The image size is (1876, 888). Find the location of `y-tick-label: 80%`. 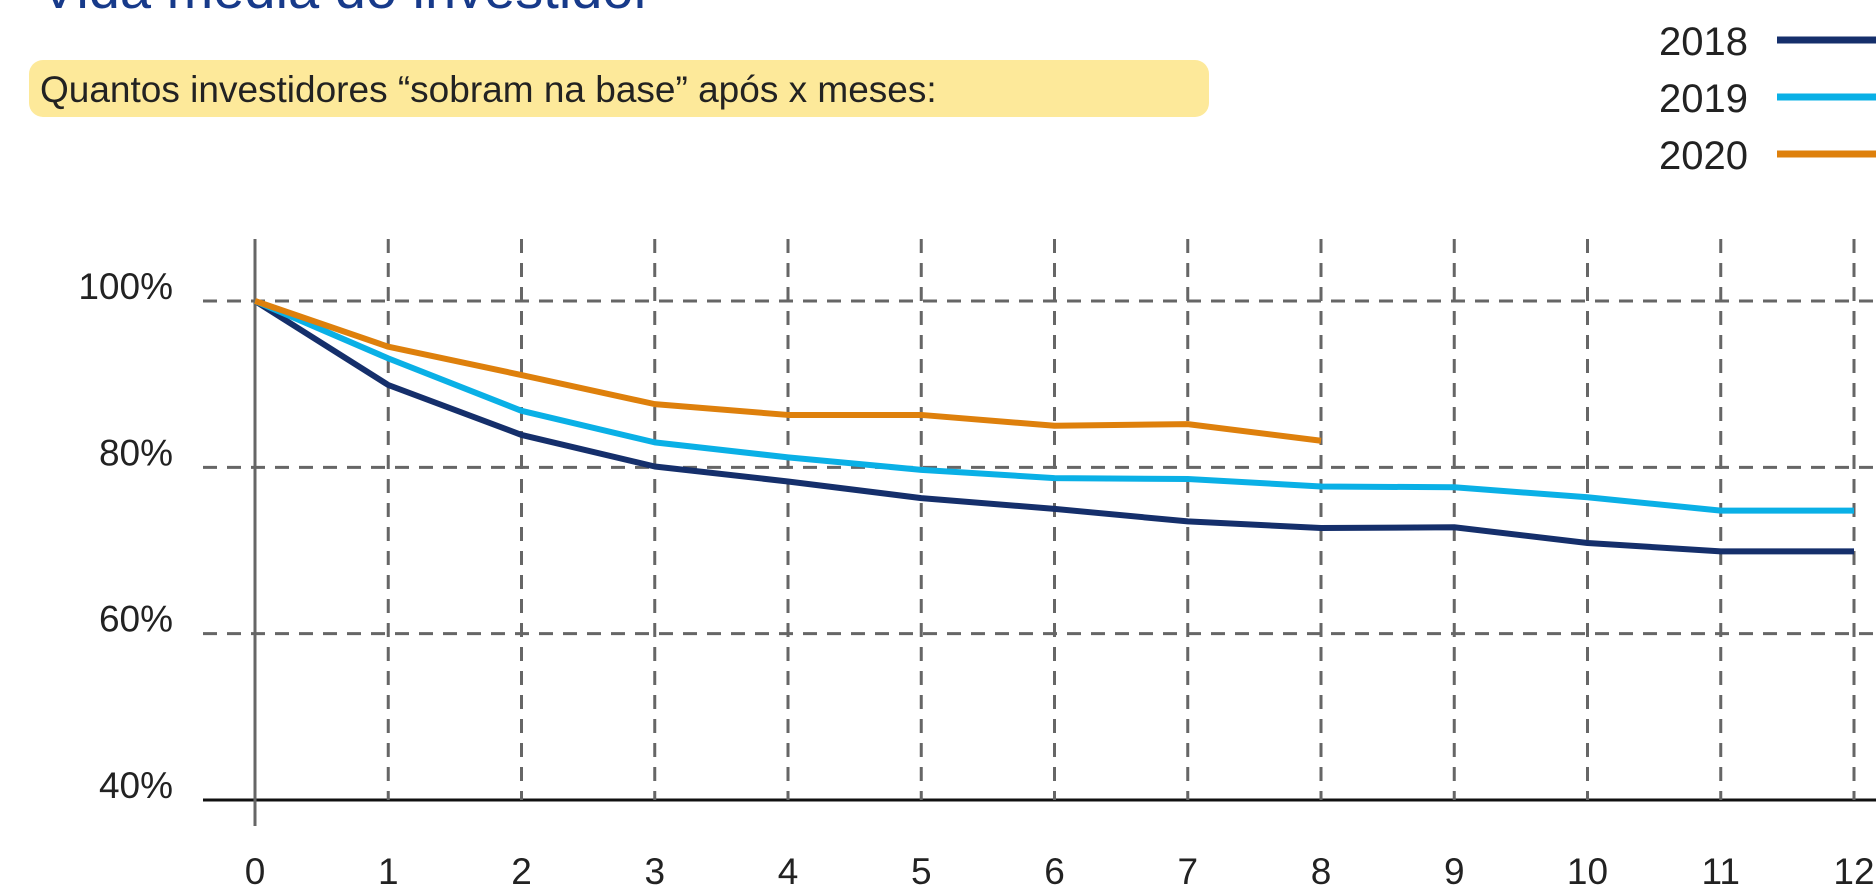

y-tick-label: 80% is located at coordinates (136, 452).